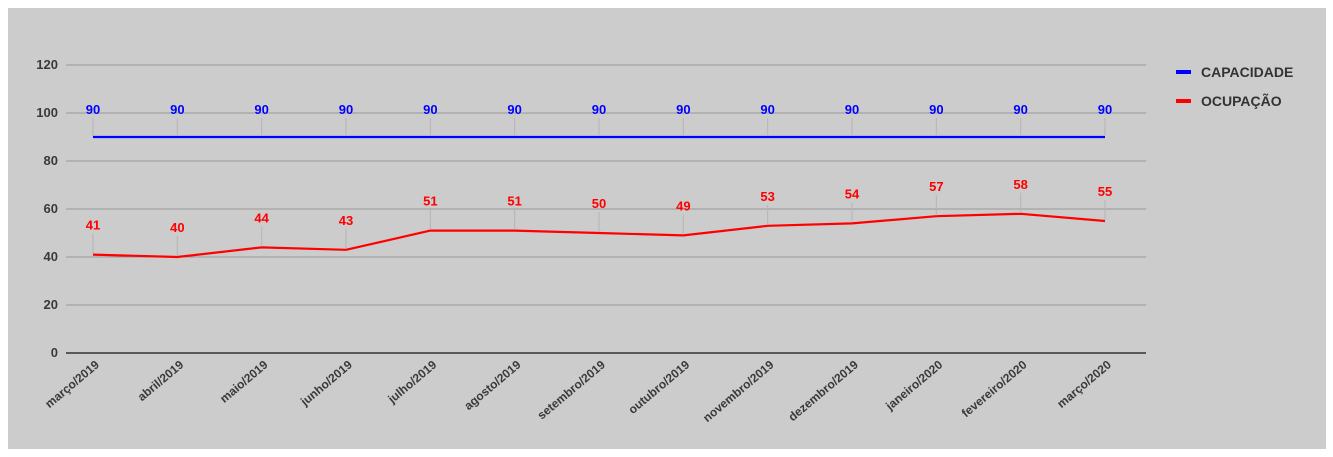 The height and width of the screenshot is (457, 1333). What do you see at coordinates (93, 225) in the screenshot?
I see `data-label: 41` at bounding box center [93, 225].